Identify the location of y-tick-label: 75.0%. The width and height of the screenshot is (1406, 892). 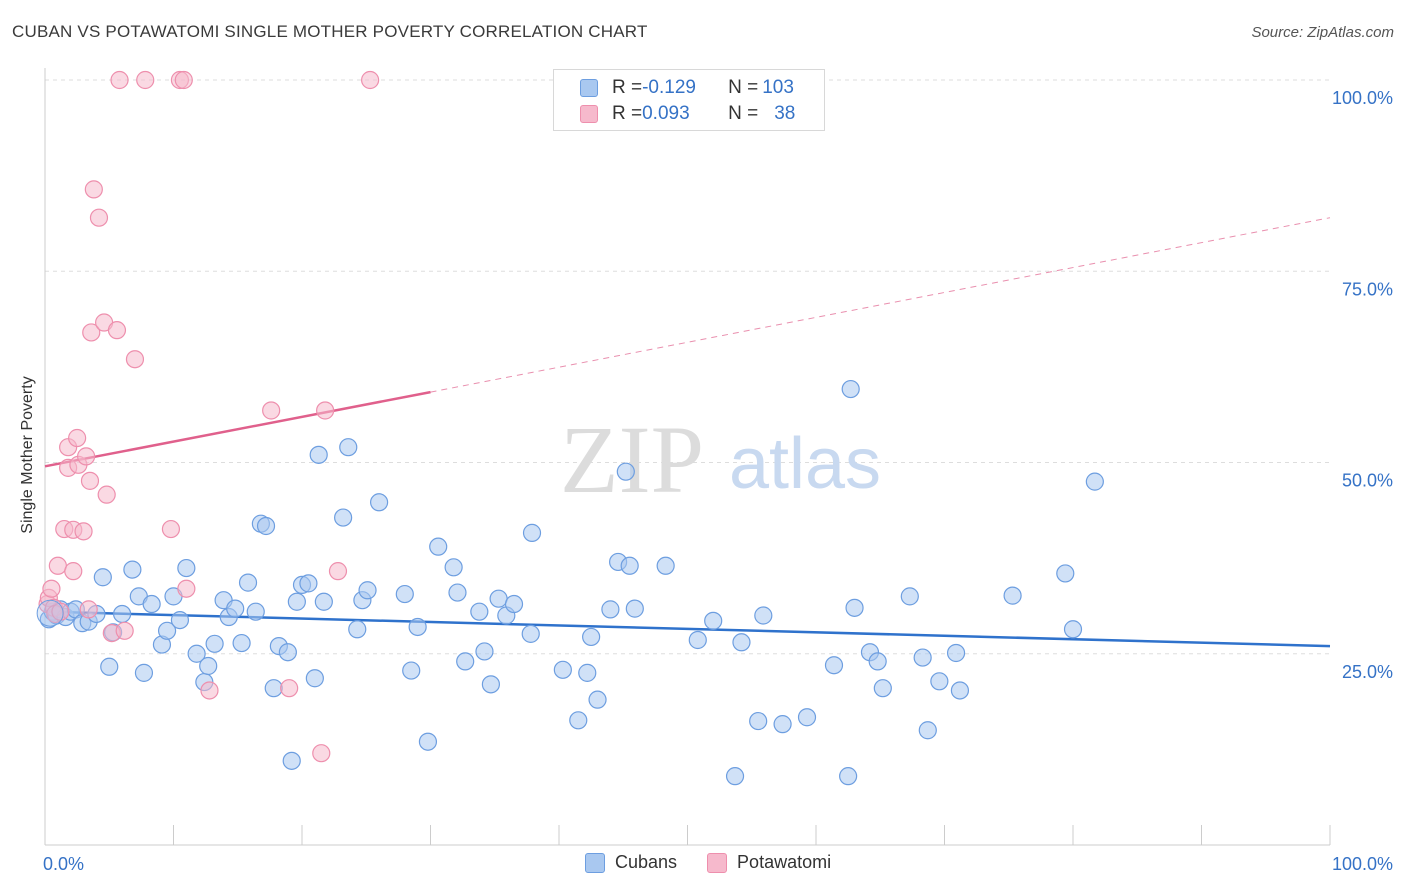
(1367, 289).